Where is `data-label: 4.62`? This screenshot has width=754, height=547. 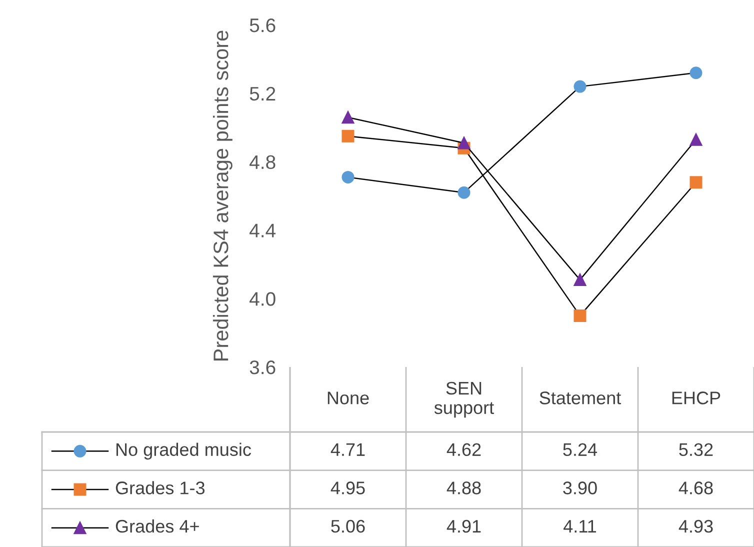
data-label: 4.62 is located at coordinates (463, 449).